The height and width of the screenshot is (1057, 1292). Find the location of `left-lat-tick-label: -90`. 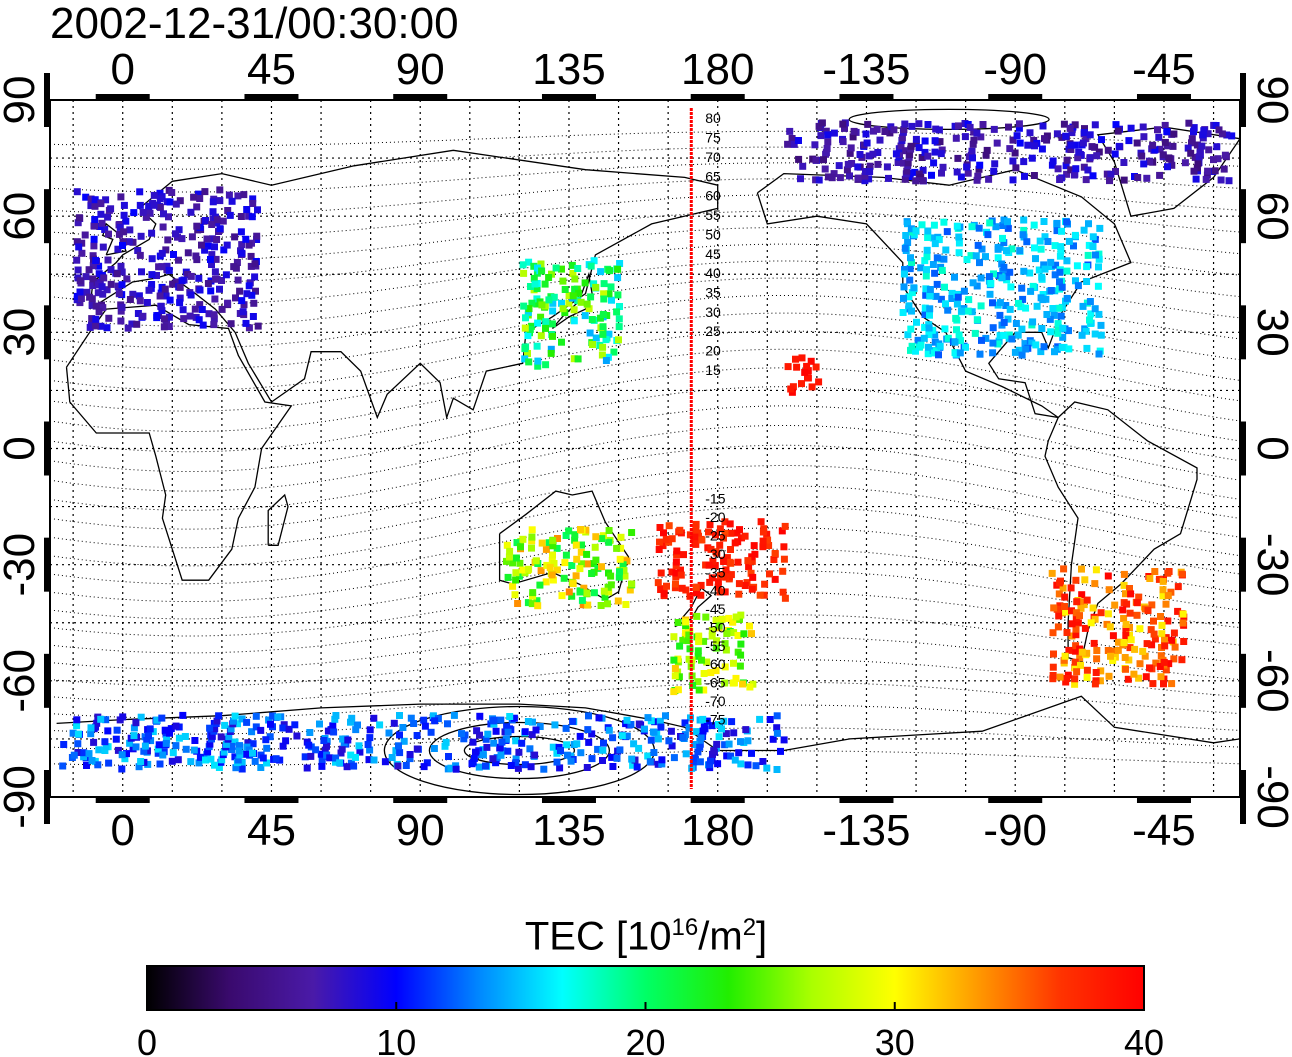

left-lat-tick-label: -90 is located at coordinates (22, 797).